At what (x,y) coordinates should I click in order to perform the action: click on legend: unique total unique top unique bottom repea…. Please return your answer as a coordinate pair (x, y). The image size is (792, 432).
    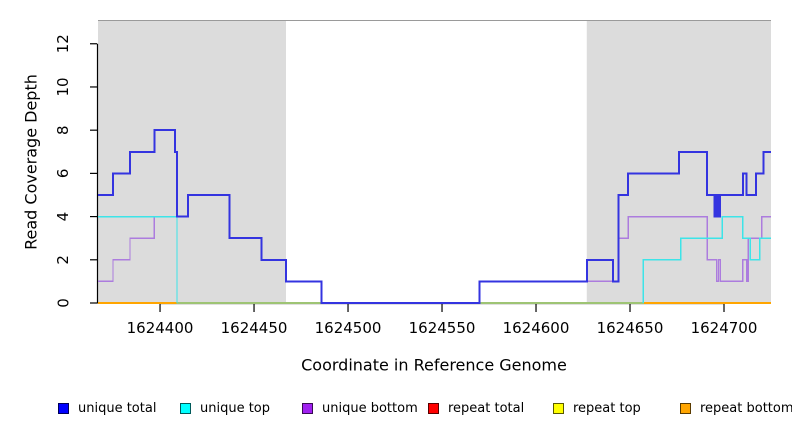
    Looking at the image, I should click on (396, 409).